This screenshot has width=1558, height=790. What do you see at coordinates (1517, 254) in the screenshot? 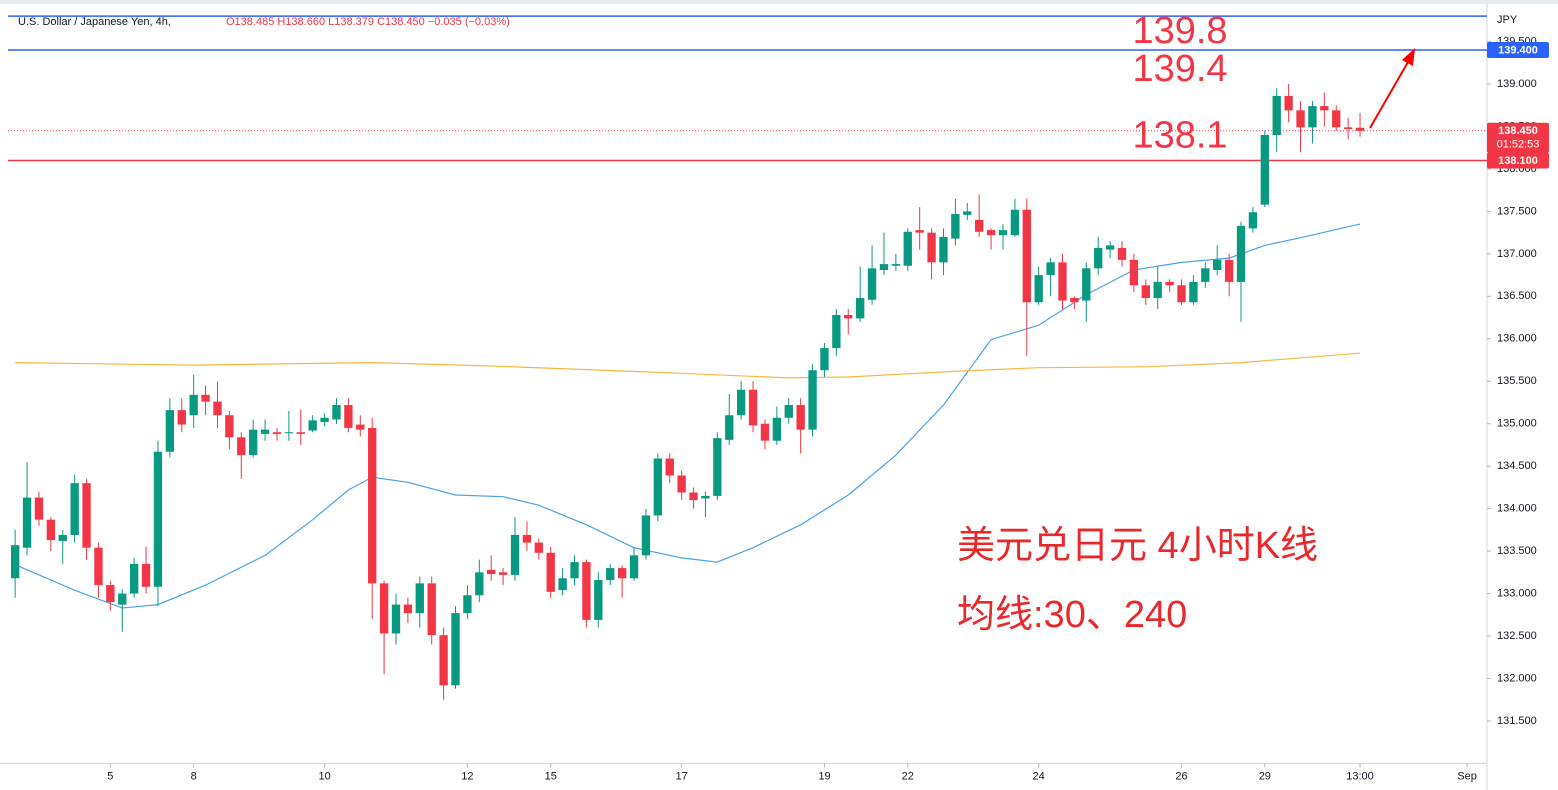
I see `y-tick-label: 137.000` at bounding box center [1517, 254].